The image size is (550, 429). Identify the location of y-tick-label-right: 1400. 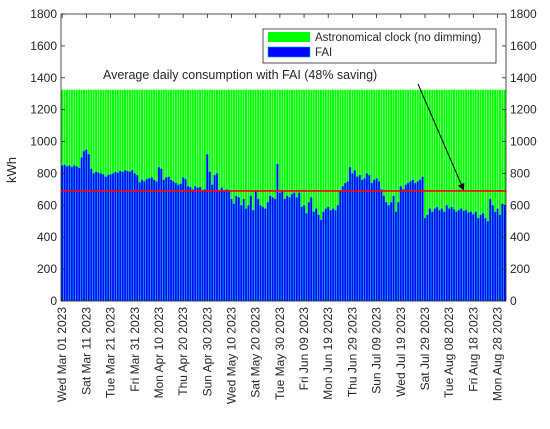
(523, 78).